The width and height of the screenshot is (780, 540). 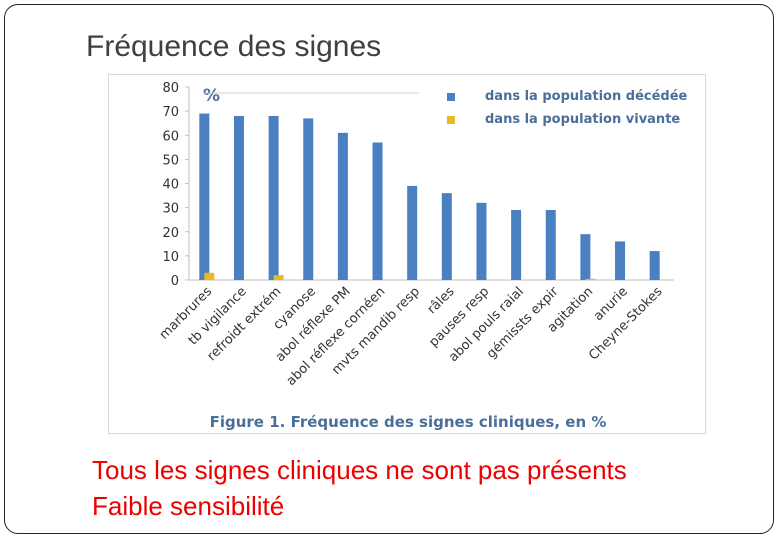 I want to click on y-tick-label: 70, so click(x=170, y=112).